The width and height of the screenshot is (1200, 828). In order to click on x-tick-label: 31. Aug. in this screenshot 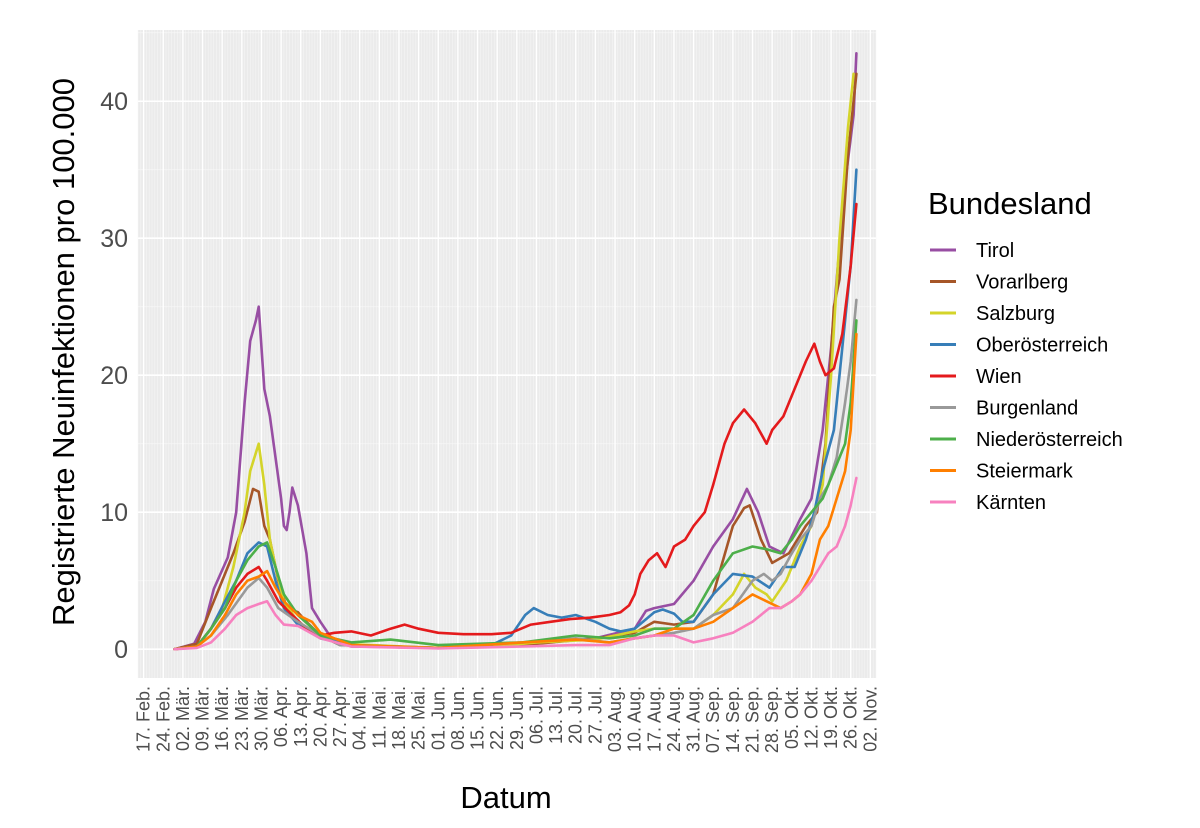, I will do `click(694, 719)`.